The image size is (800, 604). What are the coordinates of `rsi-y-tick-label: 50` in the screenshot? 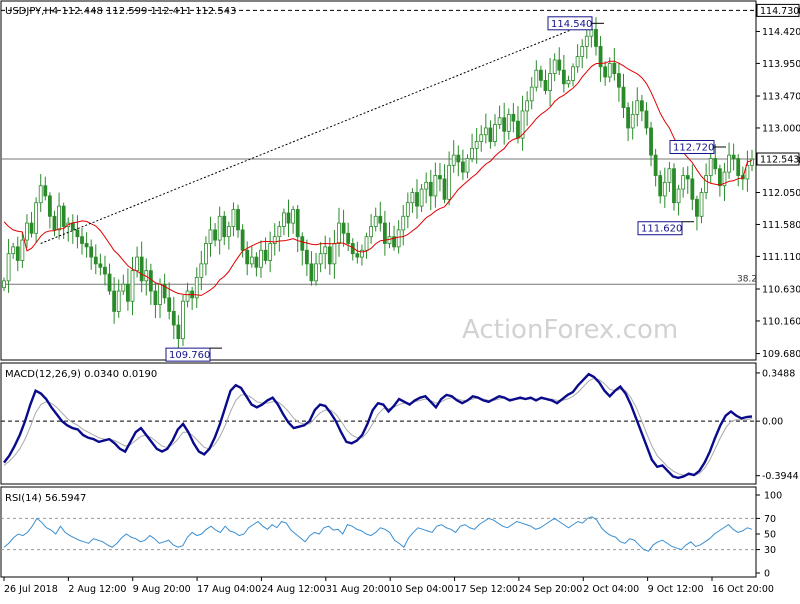 It's located at (770, 535).